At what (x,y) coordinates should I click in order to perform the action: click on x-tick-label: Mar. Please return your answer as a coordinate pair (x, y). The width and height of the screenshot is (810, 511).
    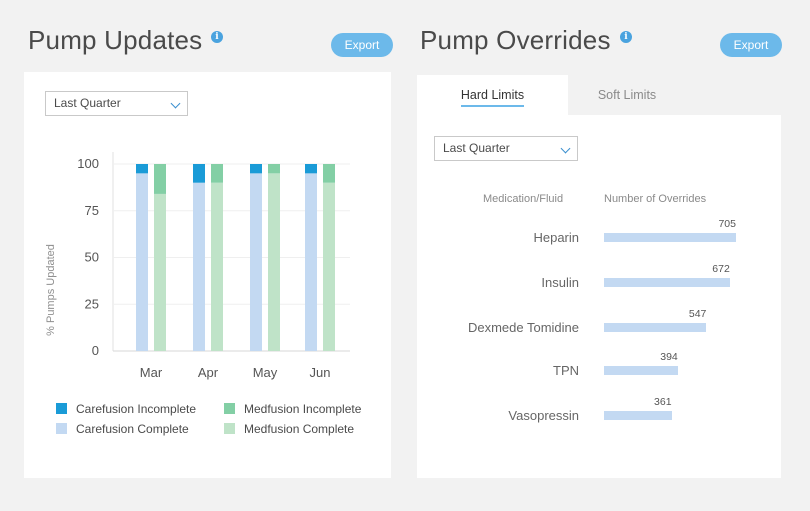
    Looking at the image, I should click on (151, 372).